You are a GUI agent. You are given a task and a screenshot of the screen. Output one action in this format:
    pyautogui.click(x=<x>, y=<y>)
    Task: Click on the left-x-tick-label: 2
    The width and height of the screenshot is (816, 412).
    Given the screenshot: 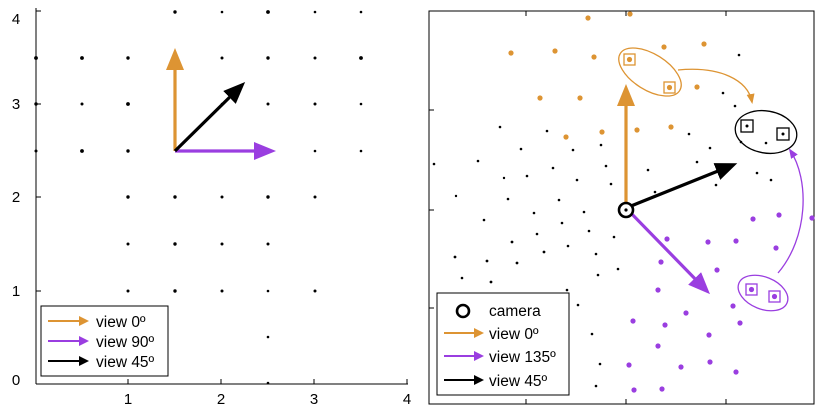 What is the action you would take?
    pyautogui.click(x=221, y=399)
    